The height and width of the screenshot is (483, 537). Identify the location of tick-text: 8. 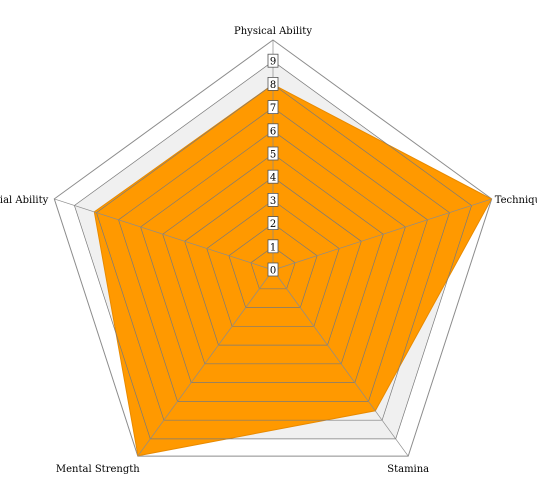
(273, 85).